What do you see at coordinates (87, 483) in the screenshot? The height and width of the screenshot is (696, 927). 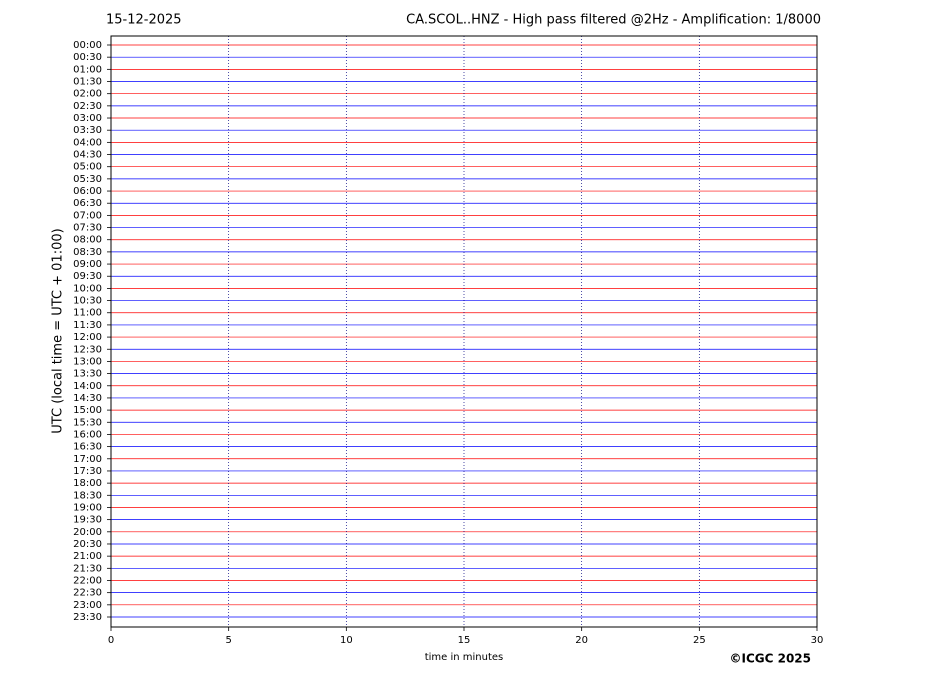 I see `y-tick-label: 18:00` at bounding box center [87, 483].